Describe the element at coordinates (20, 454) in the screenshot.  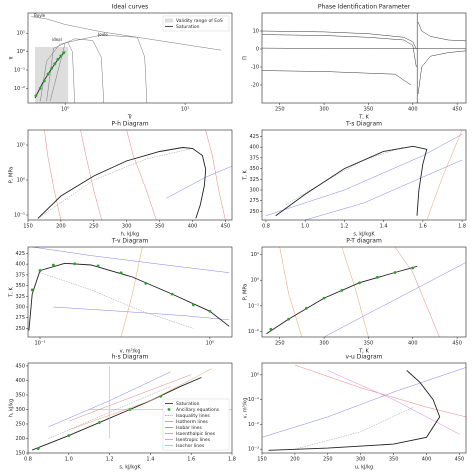
I see `y-tick-label: 150` at that location.